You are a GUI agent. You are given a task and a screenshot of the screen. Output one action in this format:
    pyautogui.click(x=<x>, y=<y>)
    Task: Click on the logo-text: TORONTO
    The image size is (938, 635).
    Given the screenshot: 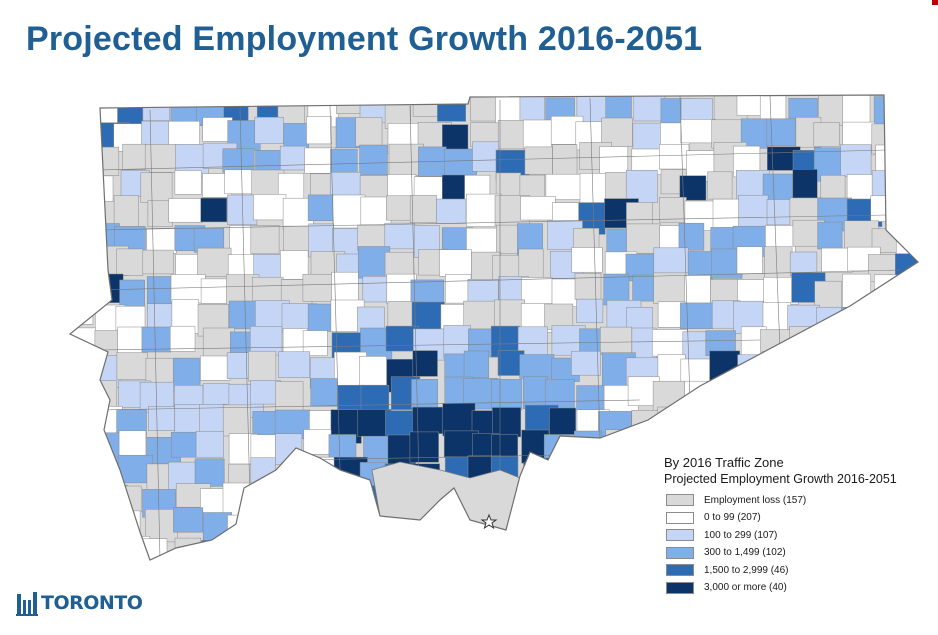 What is the action you would take?
    pyautogui.click(x=92, y=603)
    